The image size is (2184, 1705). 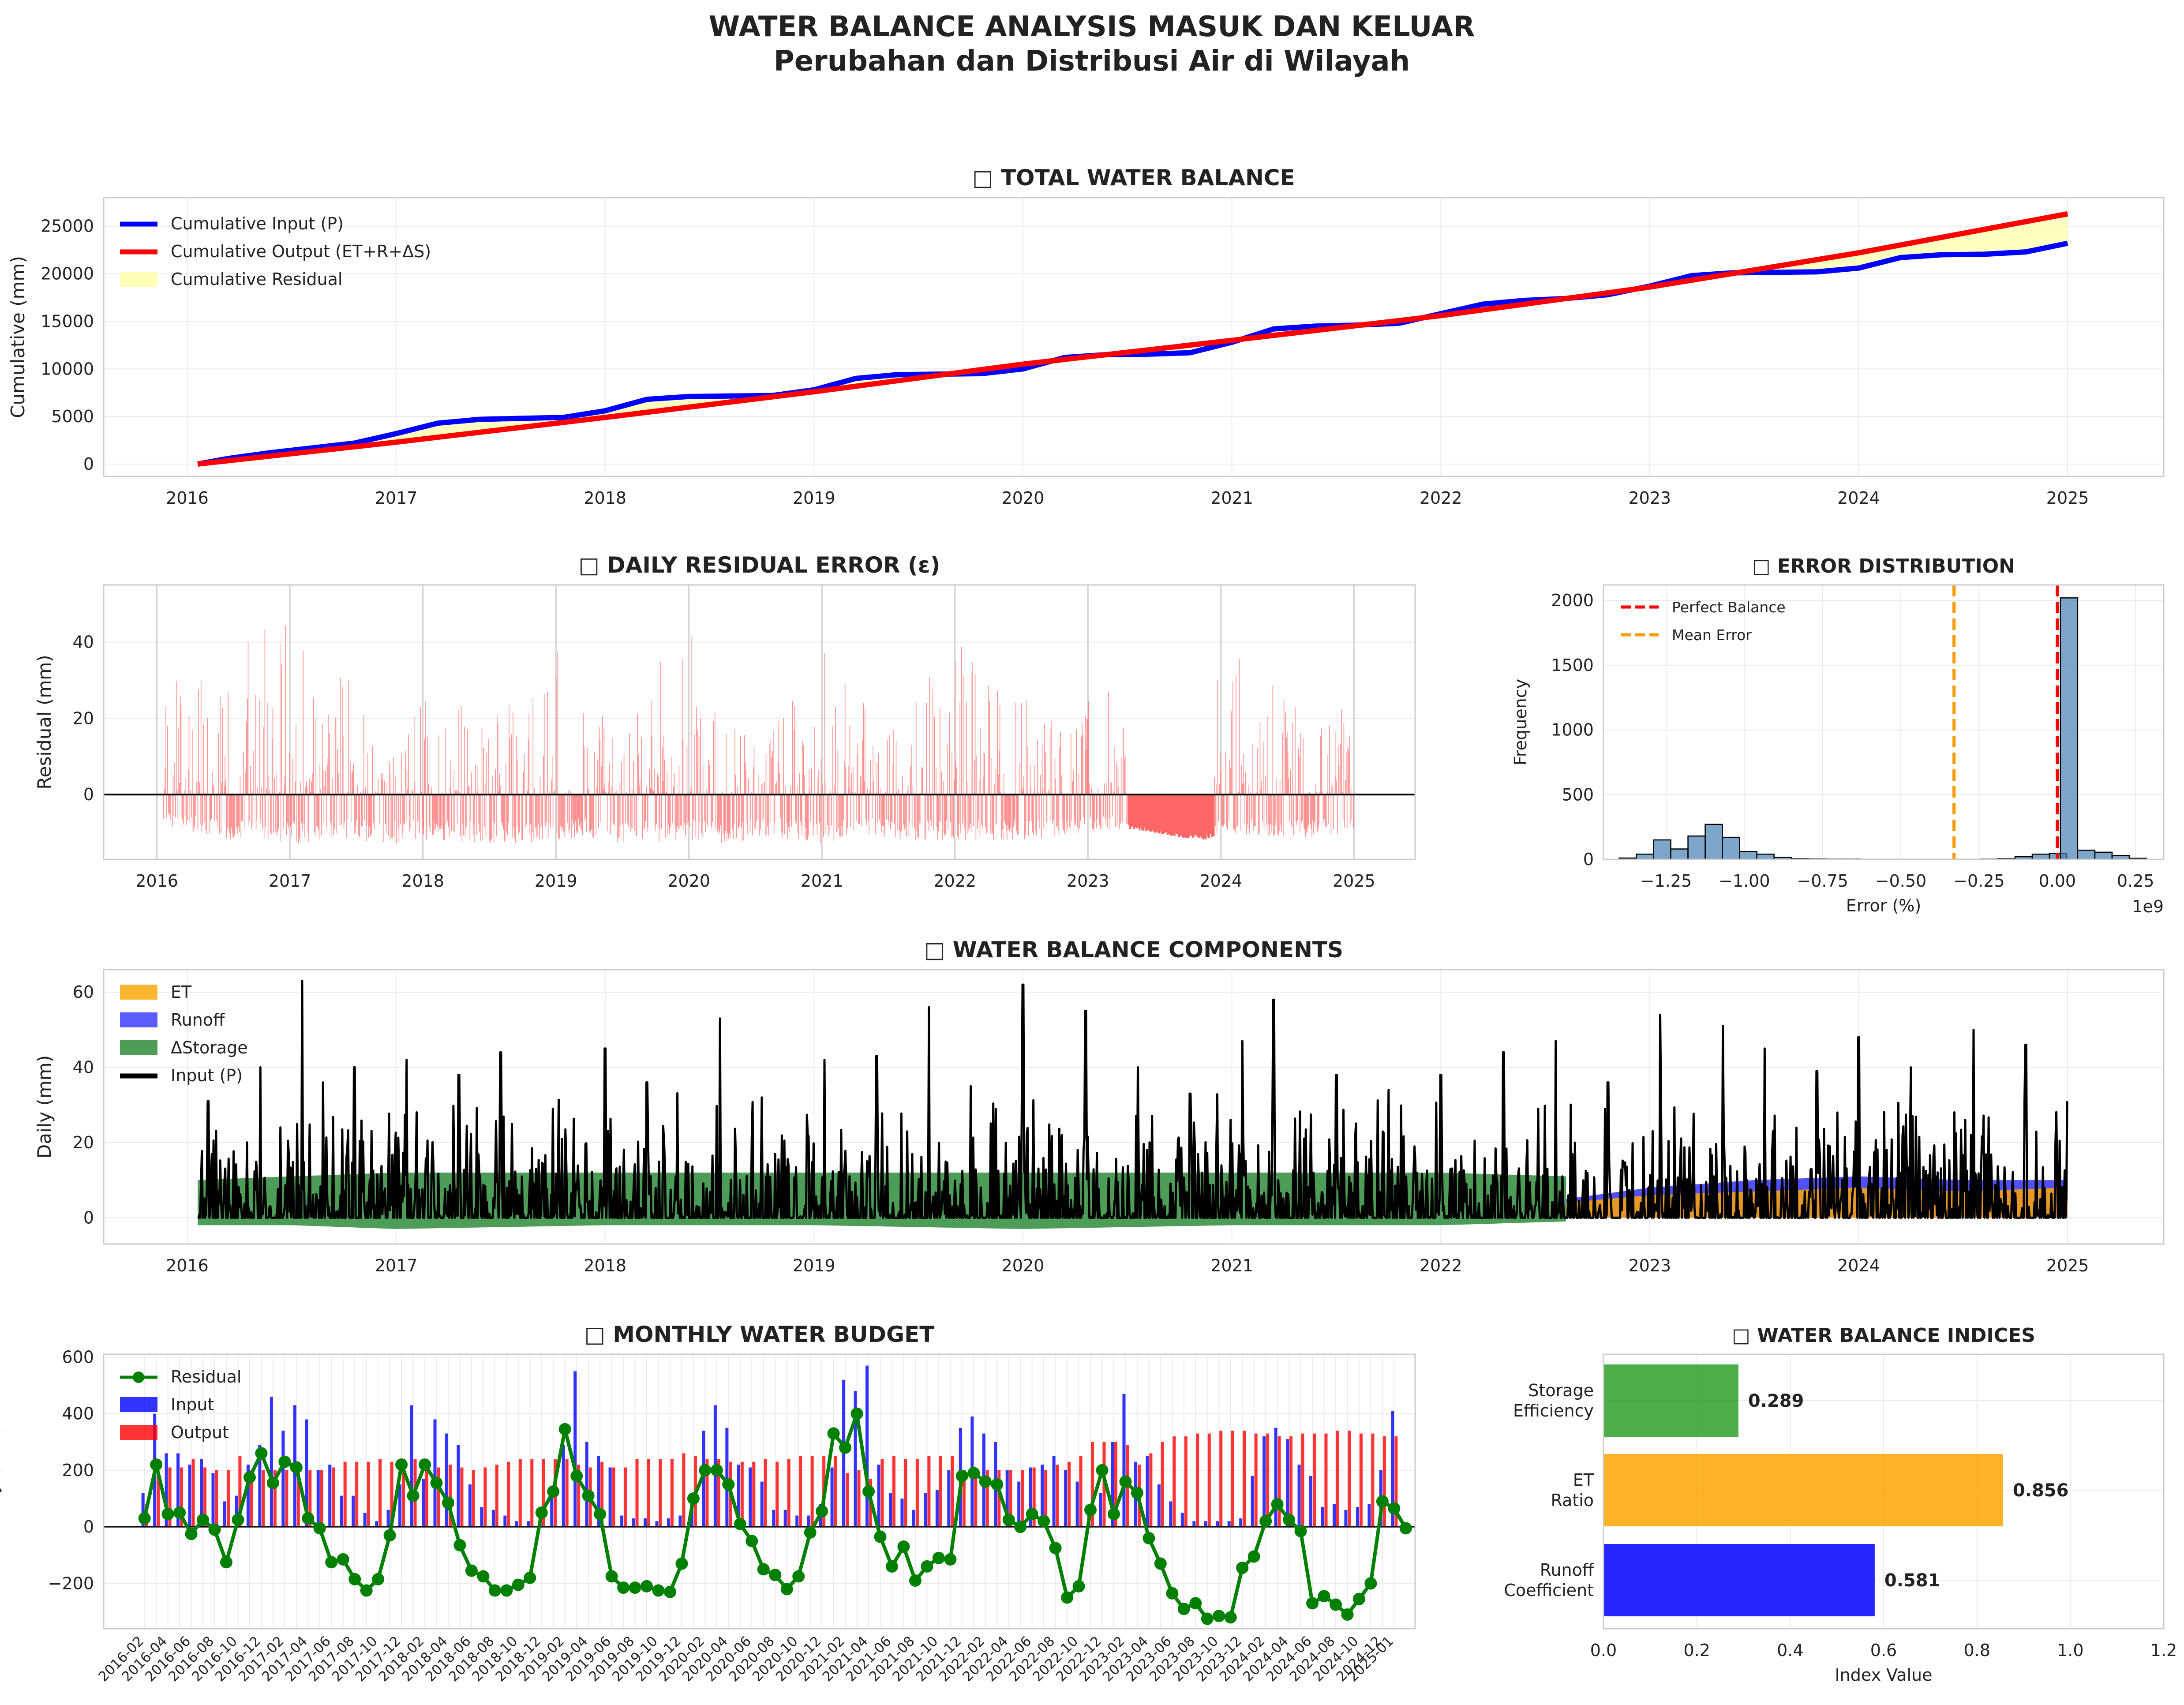 What do you see at coordinates (1133, 178) in the screenshot?
I see `chart-title: □ TOTAL WATER BALANCE` at bounding box center [1133, 178].